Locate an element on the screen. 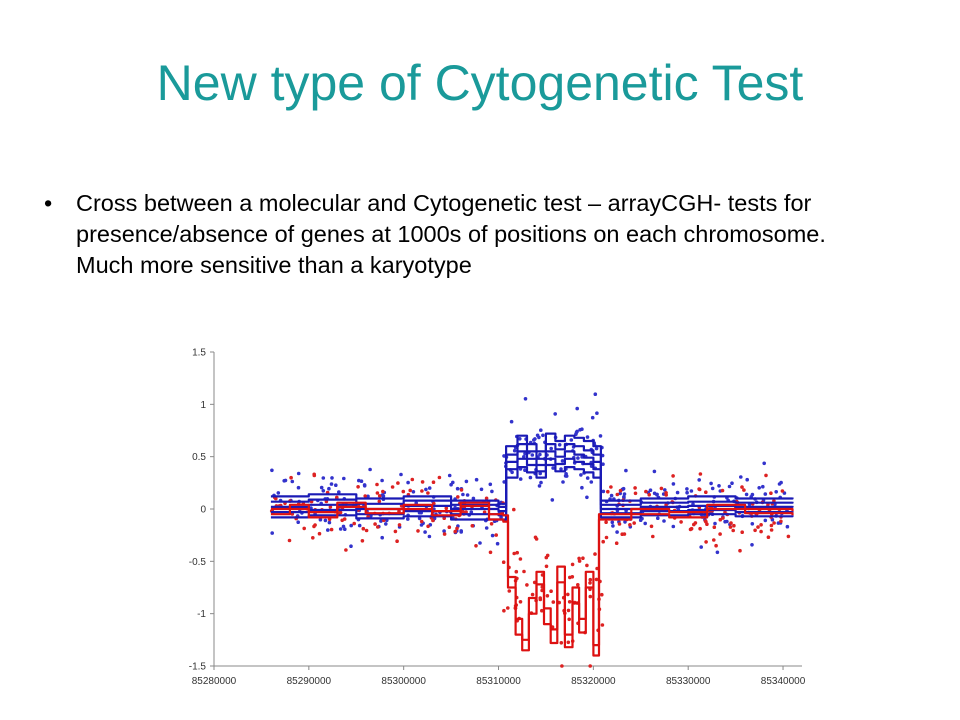 Image resolution: width=960 pixels, height=720 pixels. x-tick-label: 85330000 is located at coordinates (688, 681).